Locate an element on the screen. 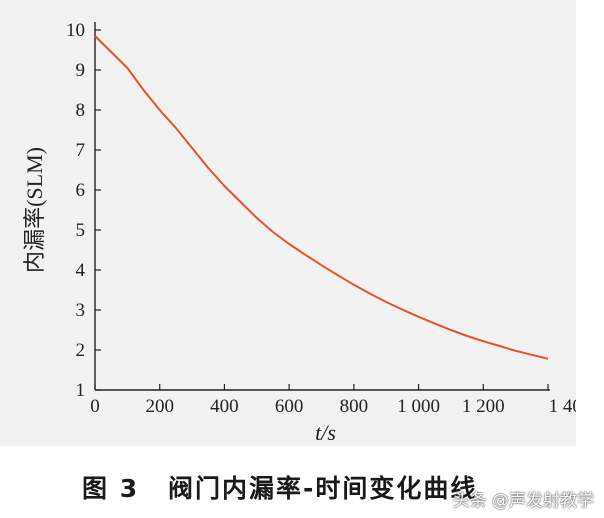 The width and height of the screenshot is (604, 518). y-tick-label: 10 is located at coordinates (75, 30).